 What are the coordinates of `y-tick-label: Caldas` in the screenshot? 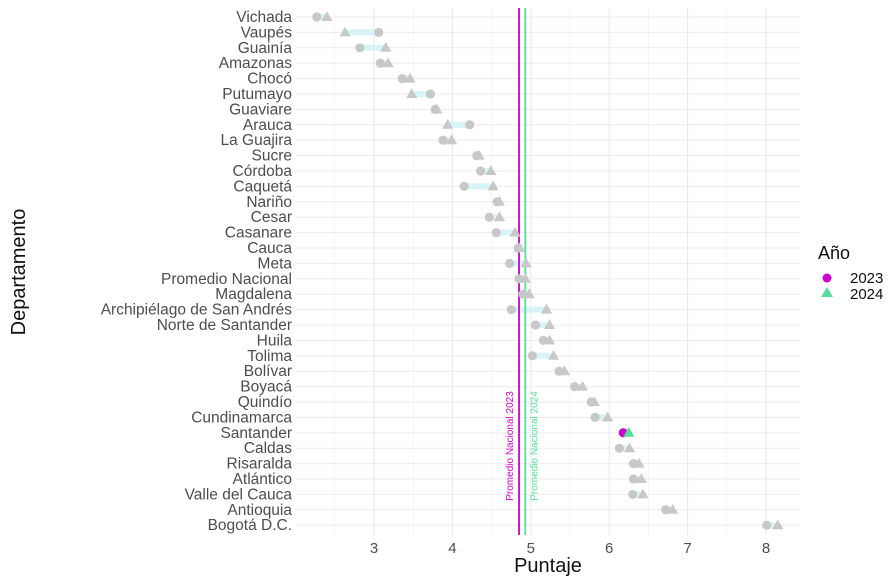 It's located at (268, 448).